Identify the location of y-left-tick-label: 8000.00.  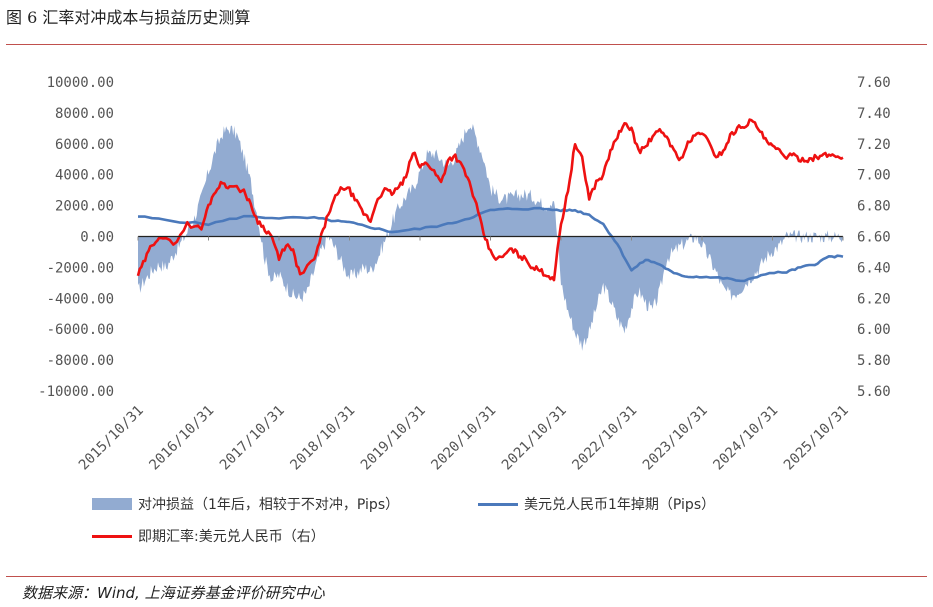
(84, 114).